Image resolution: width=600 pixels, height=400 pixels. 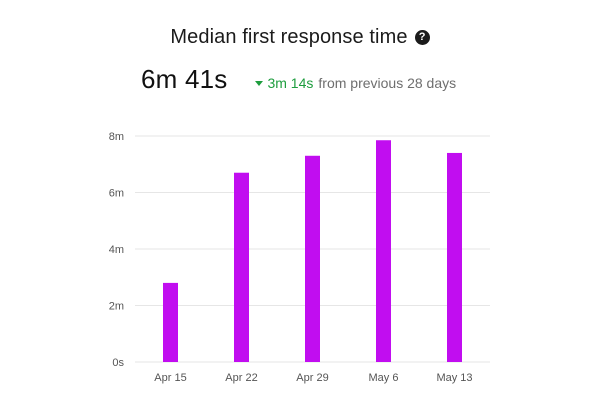 I want to click on delta-context: from previous 28 days, so click(x=387, y=83).